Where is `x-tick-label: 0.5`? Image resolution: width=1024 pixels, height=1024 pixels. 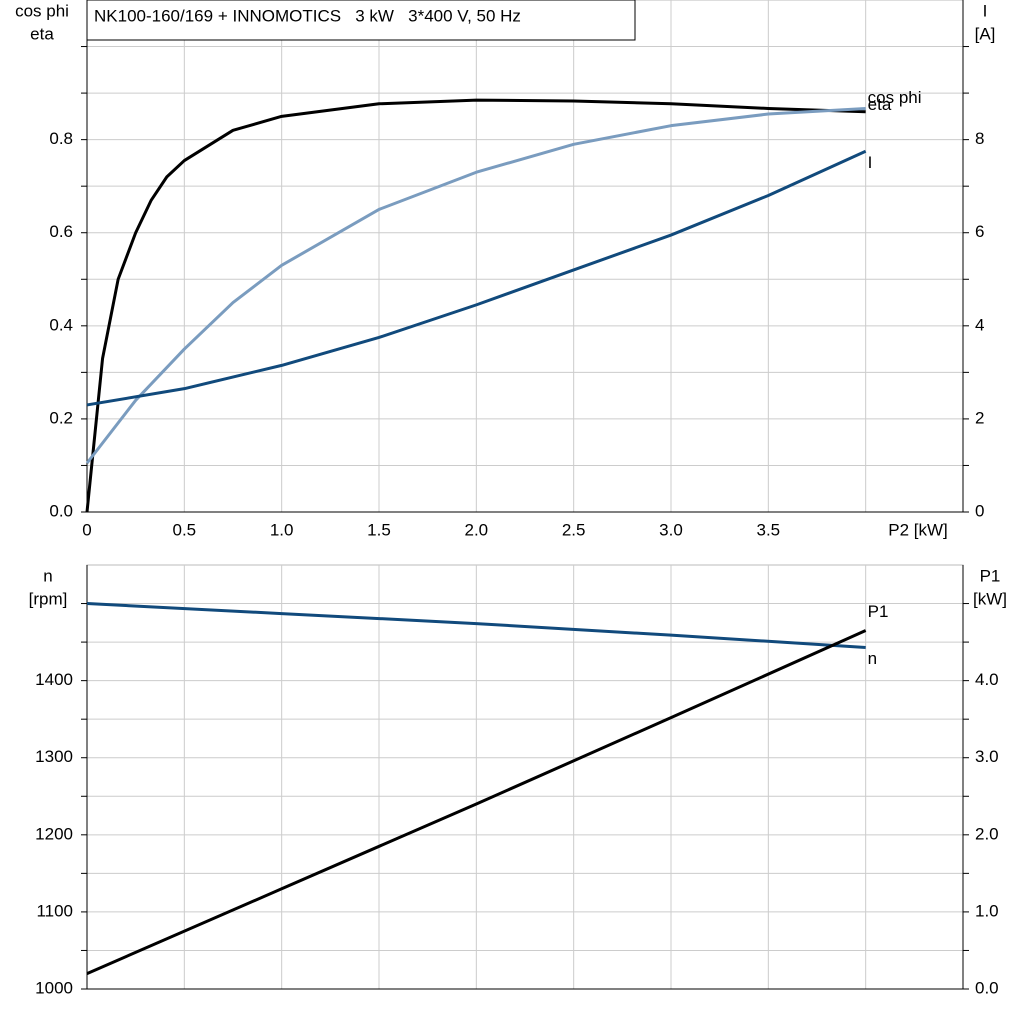
x-tick-label: 0.5 is located at coordinates (185, 529).